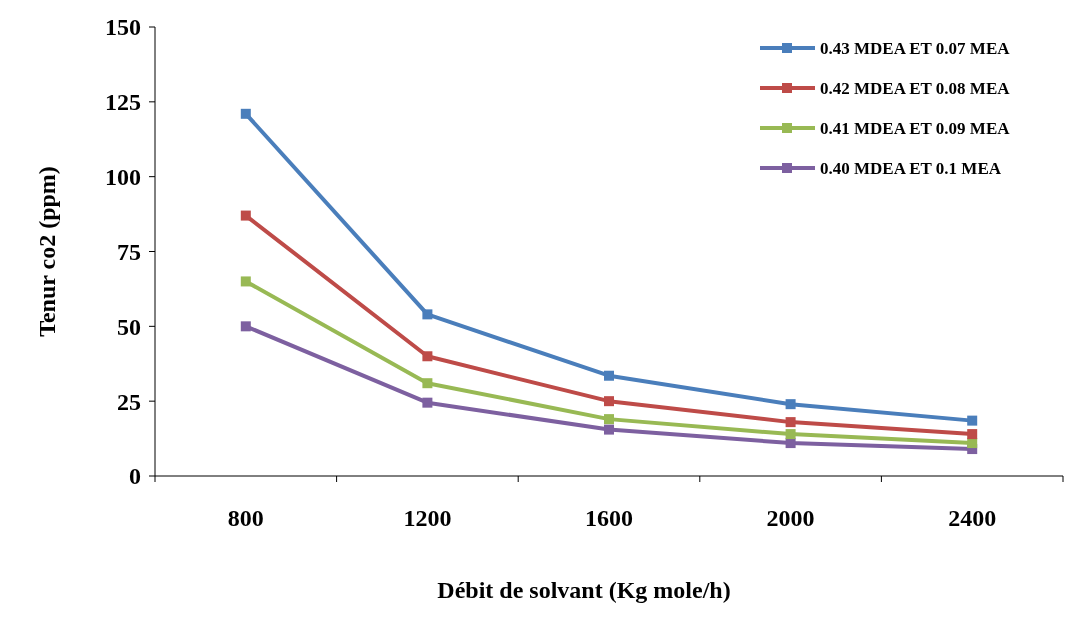  What do you see at coordinates (123, 27) in the screenshot?
I see `y-tick-label: 150` at bounding box center [123, 27].